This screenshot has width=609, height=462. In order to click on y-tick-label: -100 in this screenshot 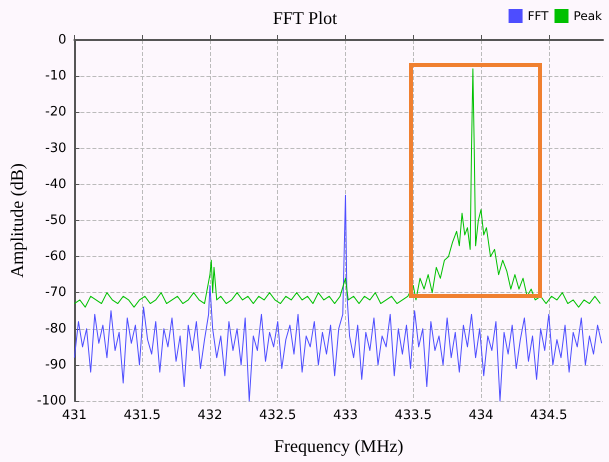, I will do `click(51, 401)`.